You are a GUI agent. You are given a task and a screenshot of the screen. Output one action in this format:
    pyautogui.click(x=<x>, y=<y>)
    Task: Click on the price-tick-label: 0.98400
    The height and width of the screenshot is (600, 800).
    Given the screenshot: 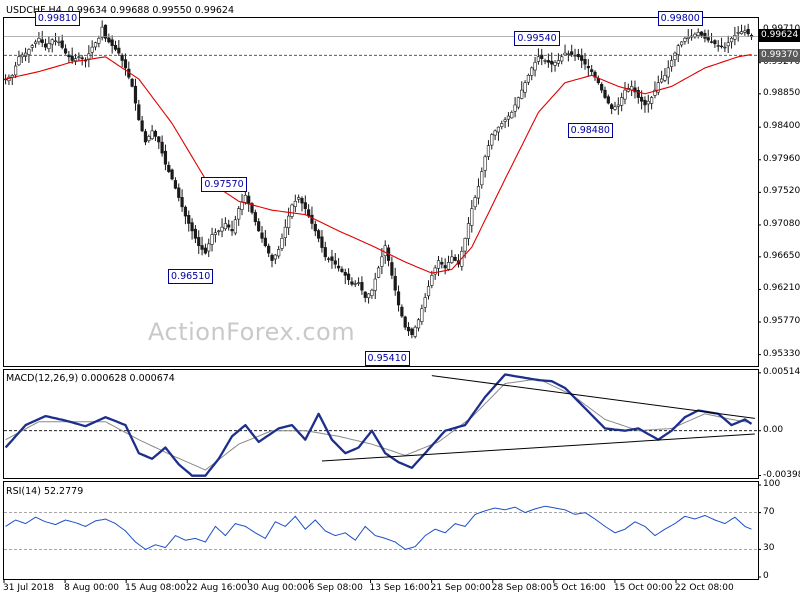 What is the action you would take?
    pyautogui.click(x=781, y=126)
    